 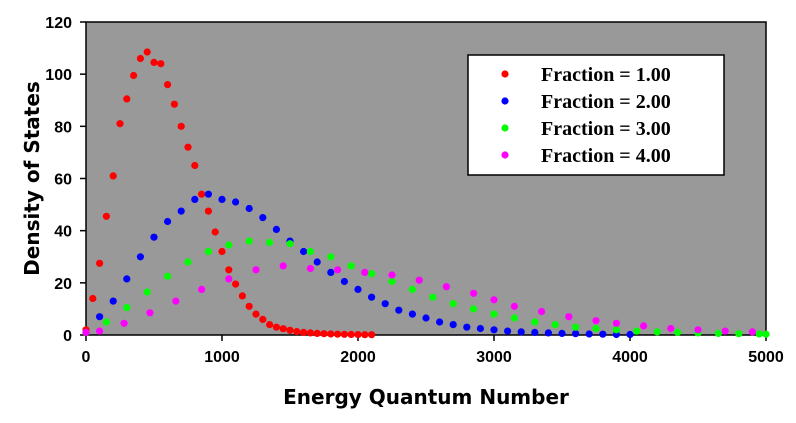 I want to click on x-tick-label: 2000, so click(x=358, y=357).